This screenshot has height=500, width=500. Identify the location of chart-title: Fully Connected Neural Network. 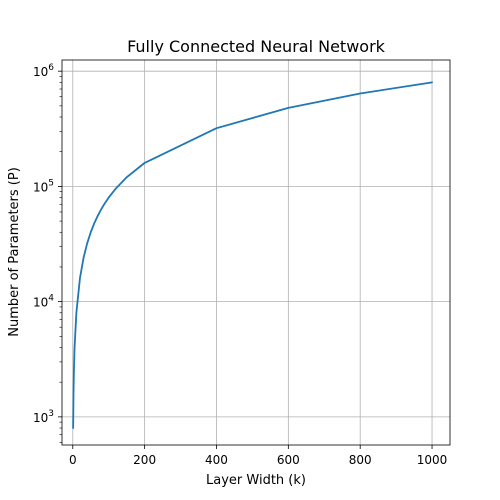
(256, 46).